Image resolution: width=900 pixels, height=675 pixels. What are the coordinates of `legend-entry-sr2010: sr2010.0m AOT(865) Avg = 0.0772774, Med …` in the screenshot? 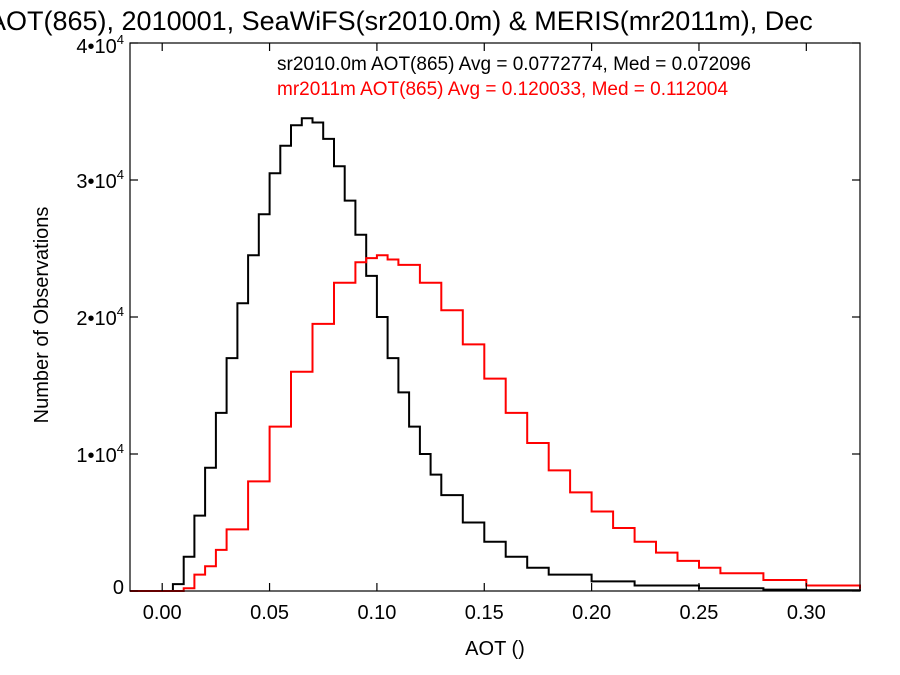 It's located at (514, 64).